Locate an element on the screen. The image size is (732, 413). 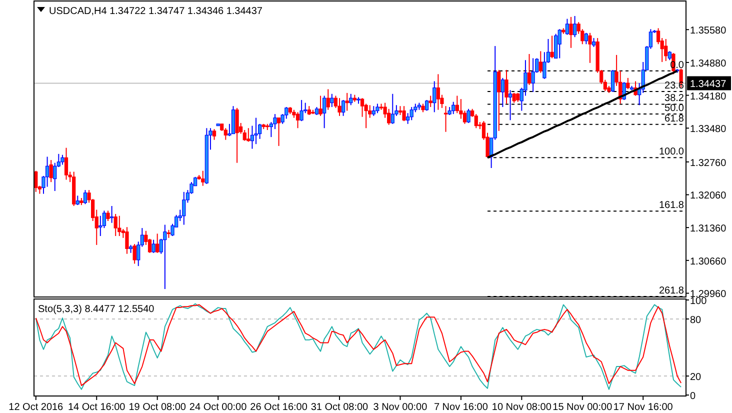
x-tick-label: 14 Oct 16:00 is located at coordinates (97, 407).